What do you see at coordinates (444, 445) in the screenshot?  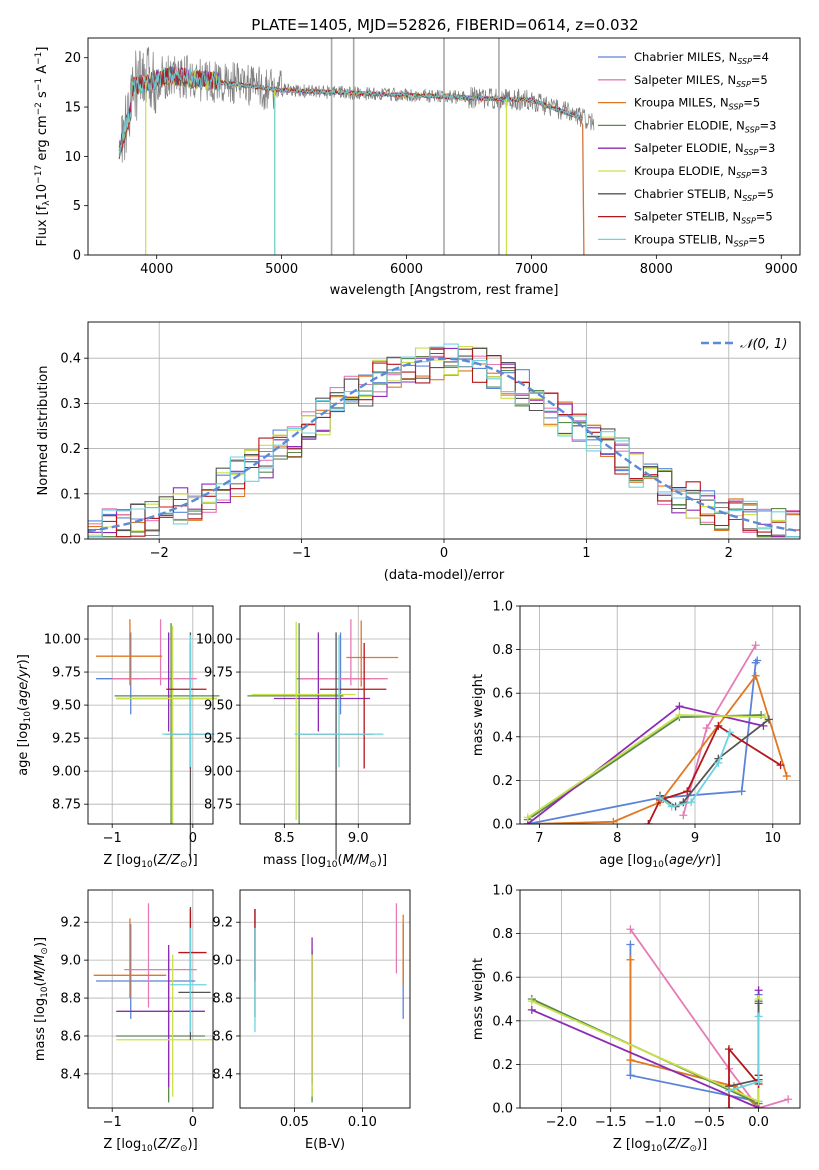 I see `normal-curve` at bounding box center [444, 445].